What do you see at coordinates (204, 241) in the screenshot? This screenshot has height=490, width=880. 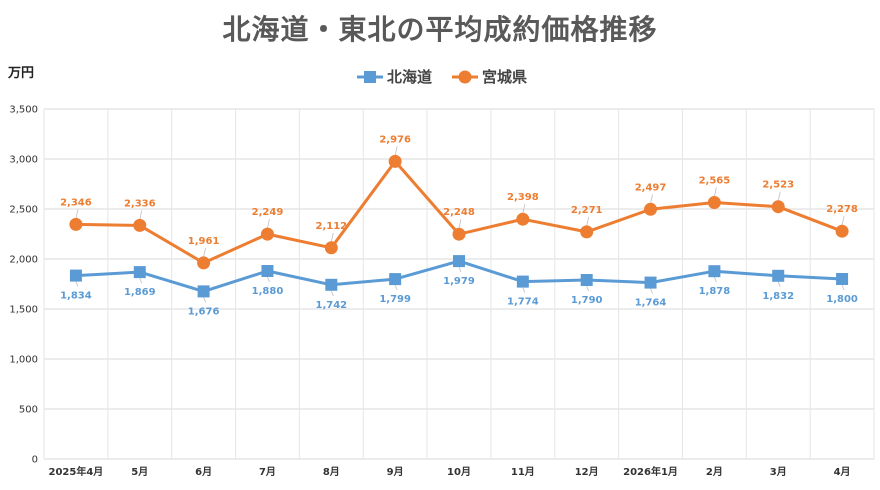 I see `data-label: 1,961` at bounding box center [204, 241].